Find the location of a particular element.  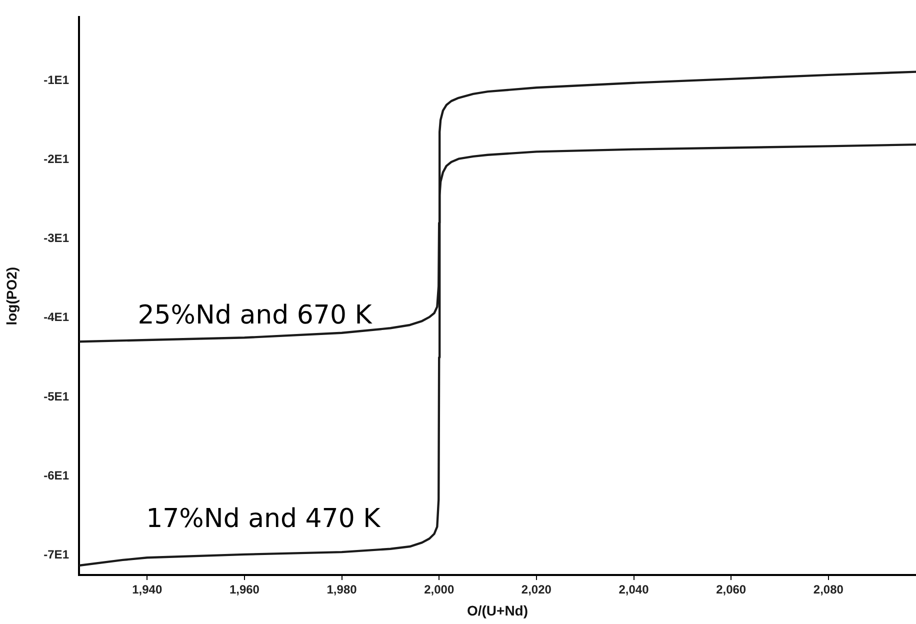

x-tick-label: 1,960 is located at coordinates (244, 589).